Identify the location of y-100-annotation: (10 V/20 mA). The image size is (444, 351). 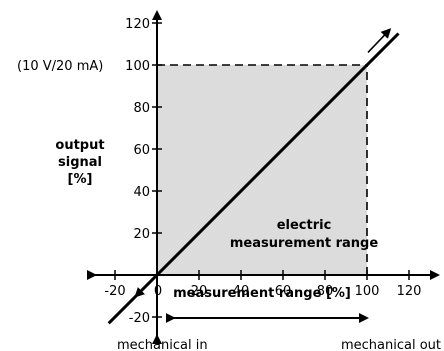
(60, 66).